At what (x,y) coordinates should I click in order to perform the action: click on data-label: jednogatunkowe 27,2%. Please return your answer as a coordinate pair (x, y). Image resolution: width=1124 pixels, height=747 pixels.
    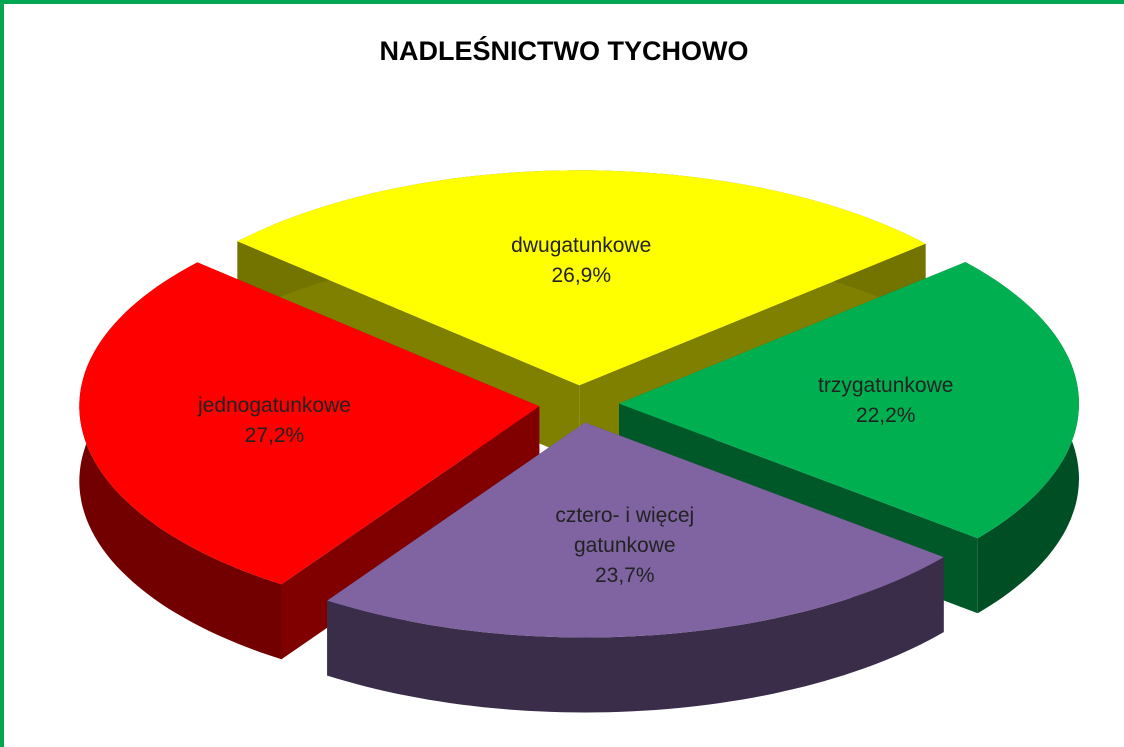
    Looking at the image, I should click on (274, 421).